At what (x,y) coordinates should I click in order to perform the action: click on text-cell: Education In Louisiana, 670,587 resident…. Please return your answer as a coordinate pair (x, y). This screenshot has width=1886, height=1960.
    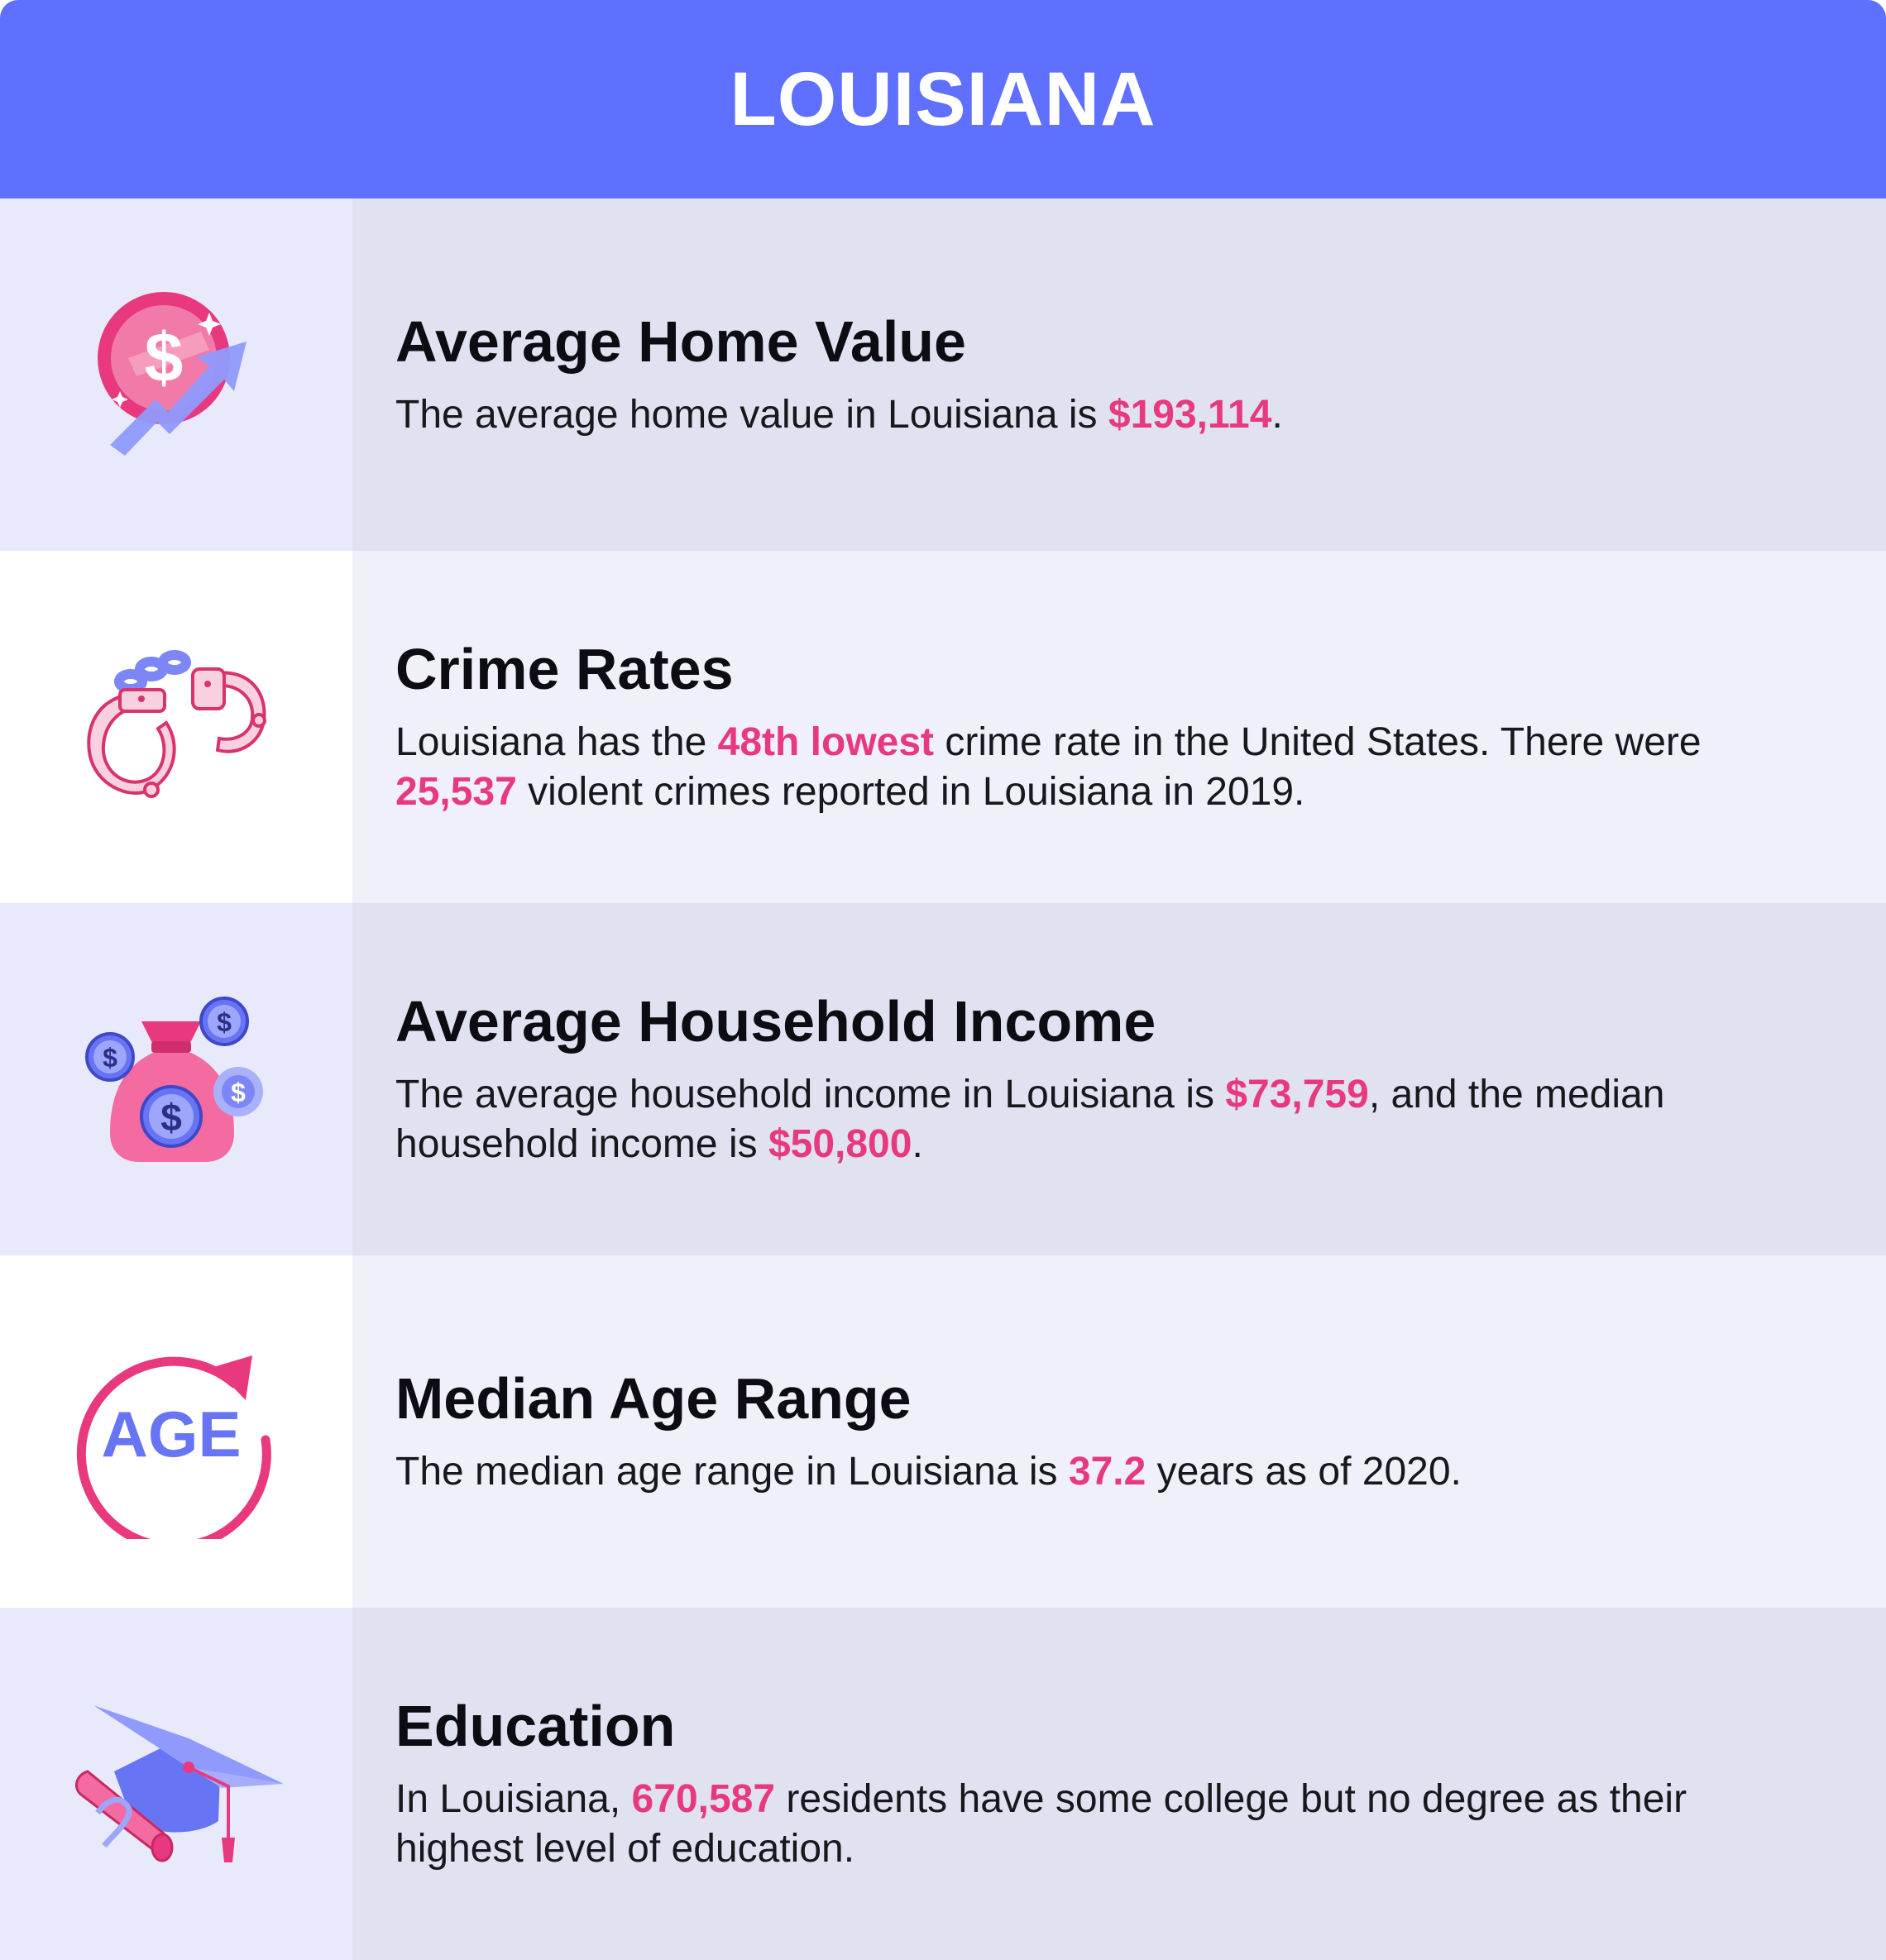
    Looking at the image, I should click on (1119, 1784).